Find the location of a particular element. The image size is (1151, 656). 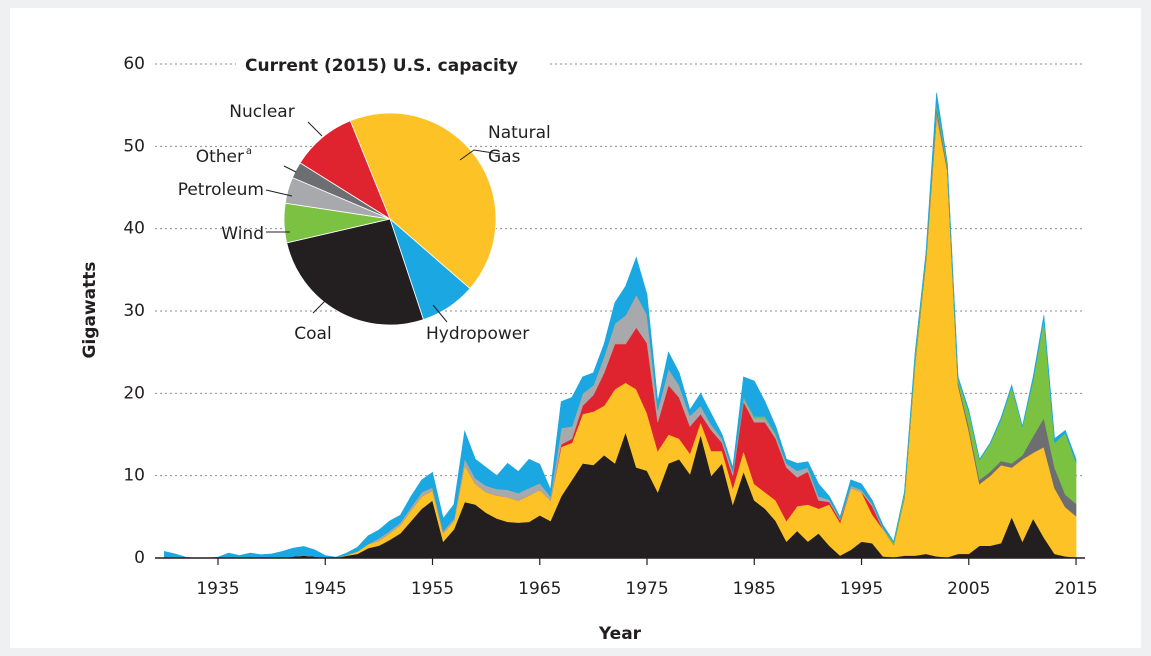

y-tick-label: 10 is located at coordinates (134, 476).